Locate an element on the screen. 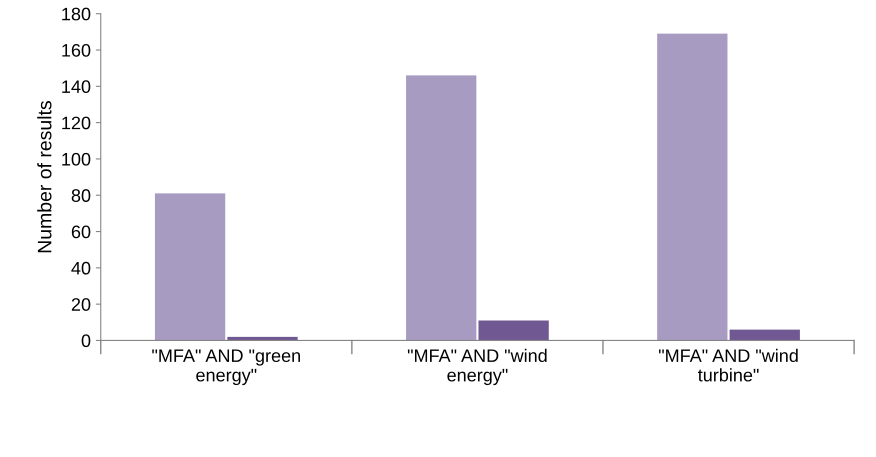 The height and width of the screenshot is (457, 876). y-tick-label: 140 is located at coordinates (76, 87).